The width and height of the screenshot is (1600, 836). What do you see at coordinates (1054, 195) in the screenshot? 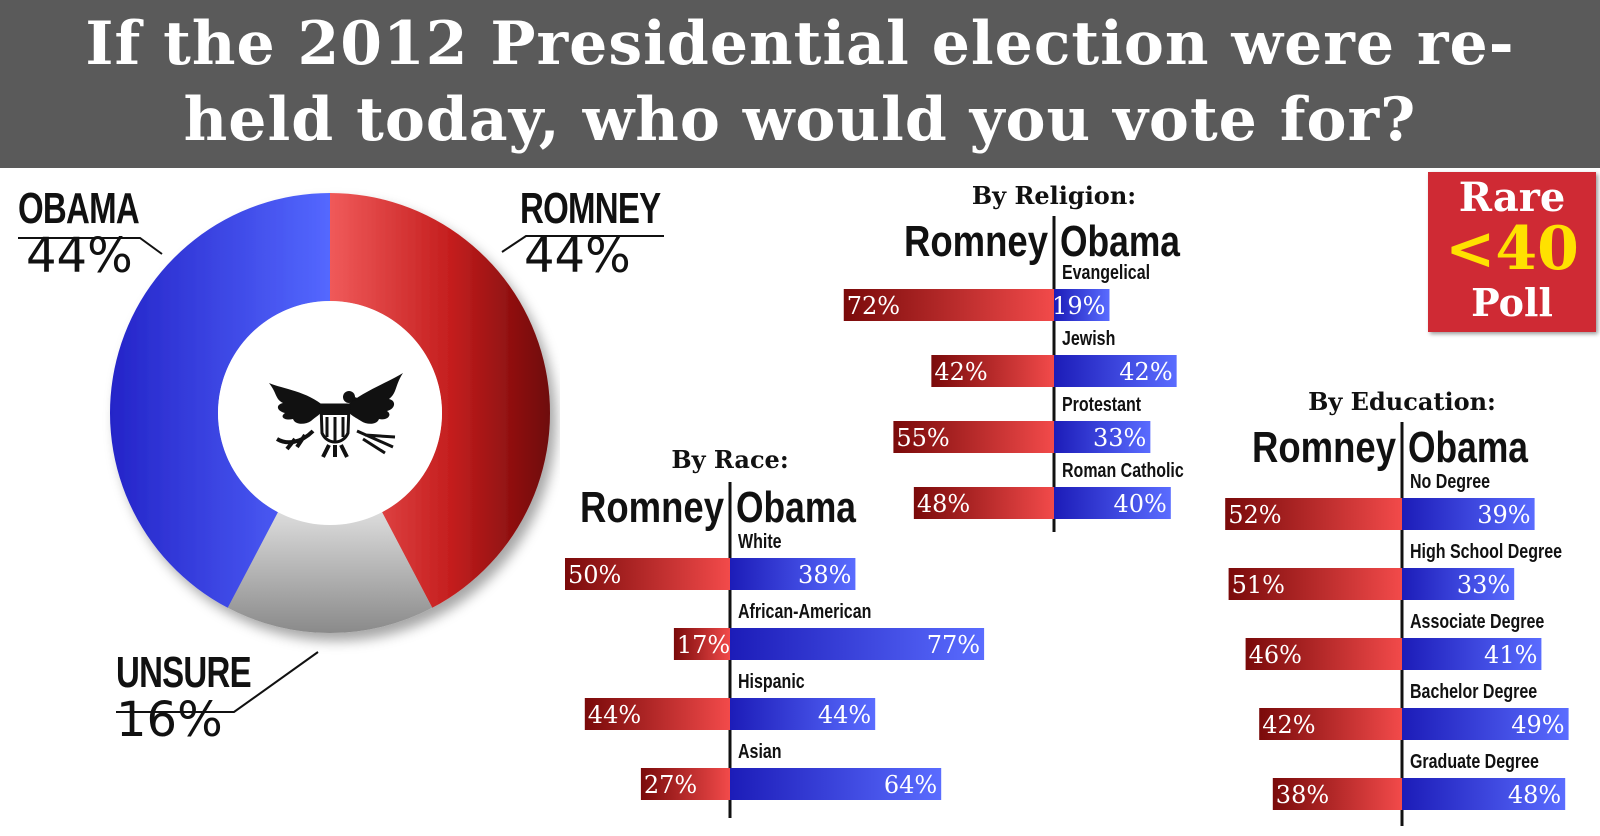
I see `byreligion-title: By Religion:` at bounding box center [1054, 195].